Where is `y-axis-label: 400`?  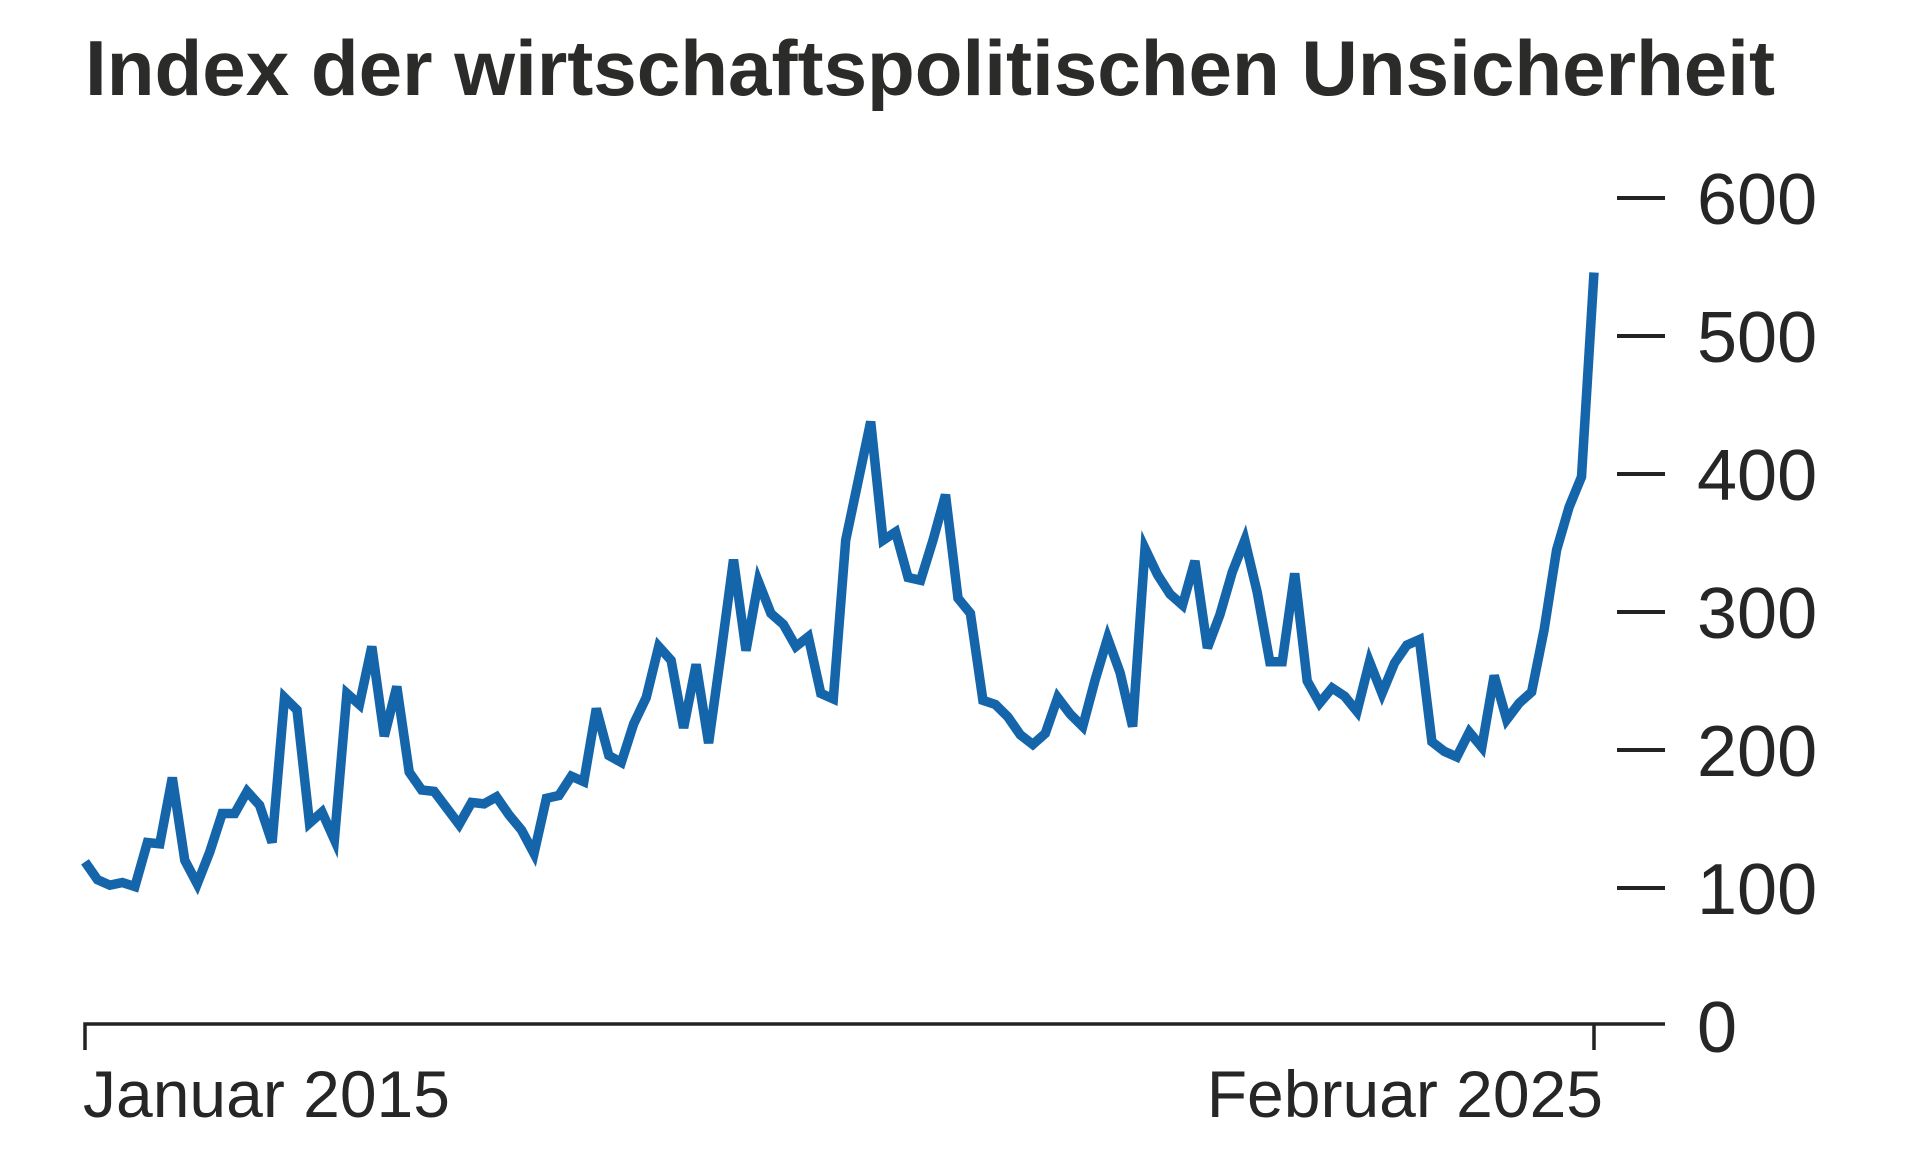
y-axis-label: 400 is located at coordinates (1757, 476).